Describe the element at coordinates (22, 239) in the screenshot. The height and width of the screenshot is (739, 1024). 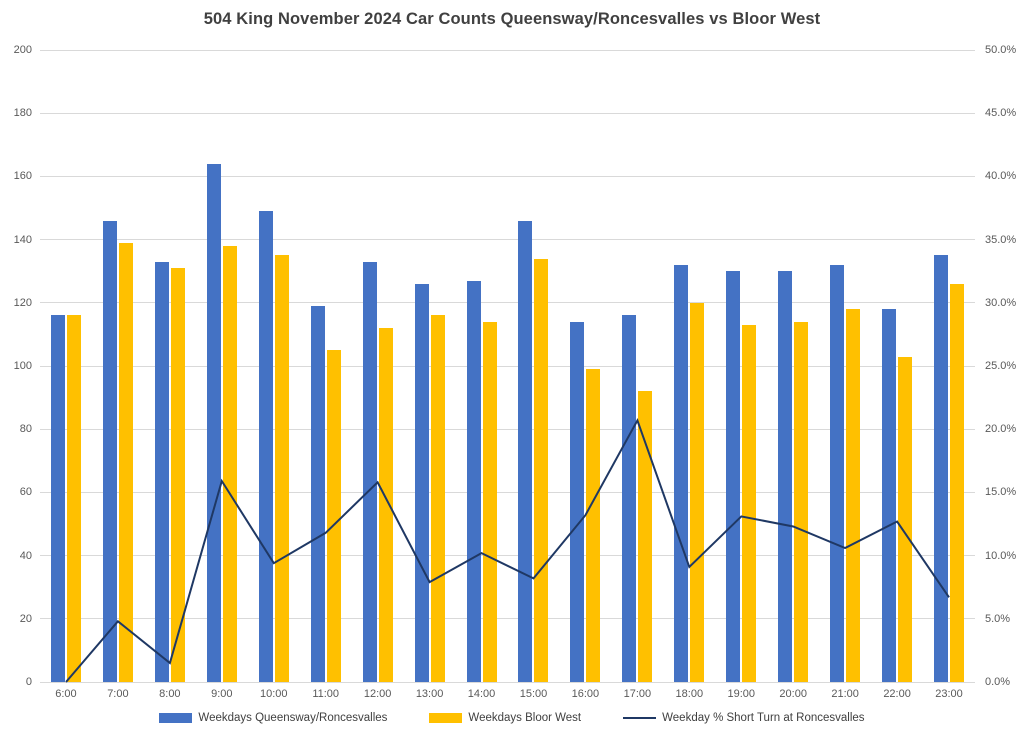
I see `left-axis-tick-label: 140` at that location.